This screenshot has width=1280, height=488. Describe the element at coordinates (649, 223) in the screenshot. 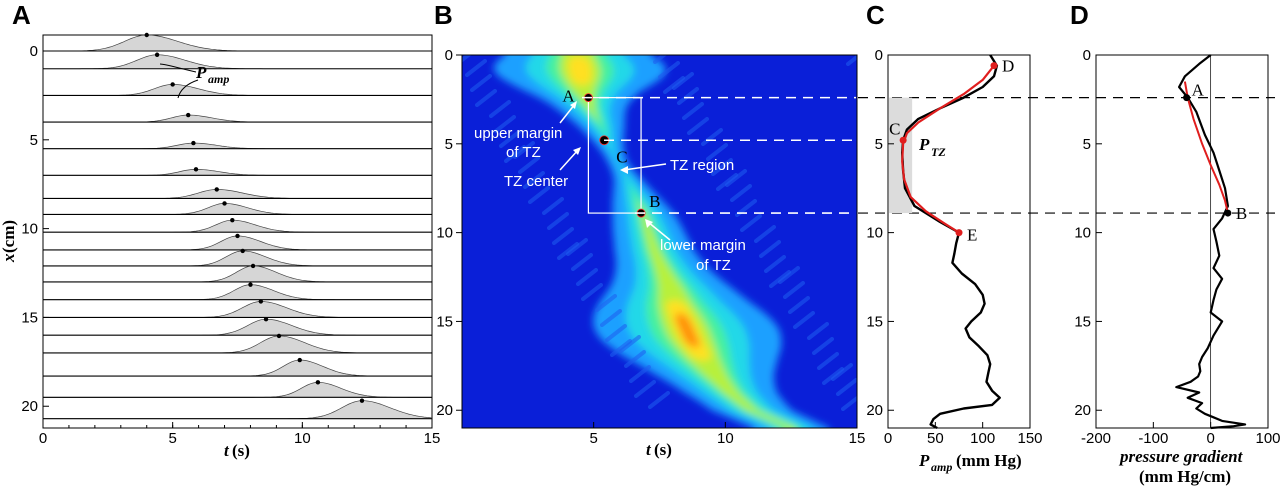

I see `arrowhead-lower-margin` at that location.